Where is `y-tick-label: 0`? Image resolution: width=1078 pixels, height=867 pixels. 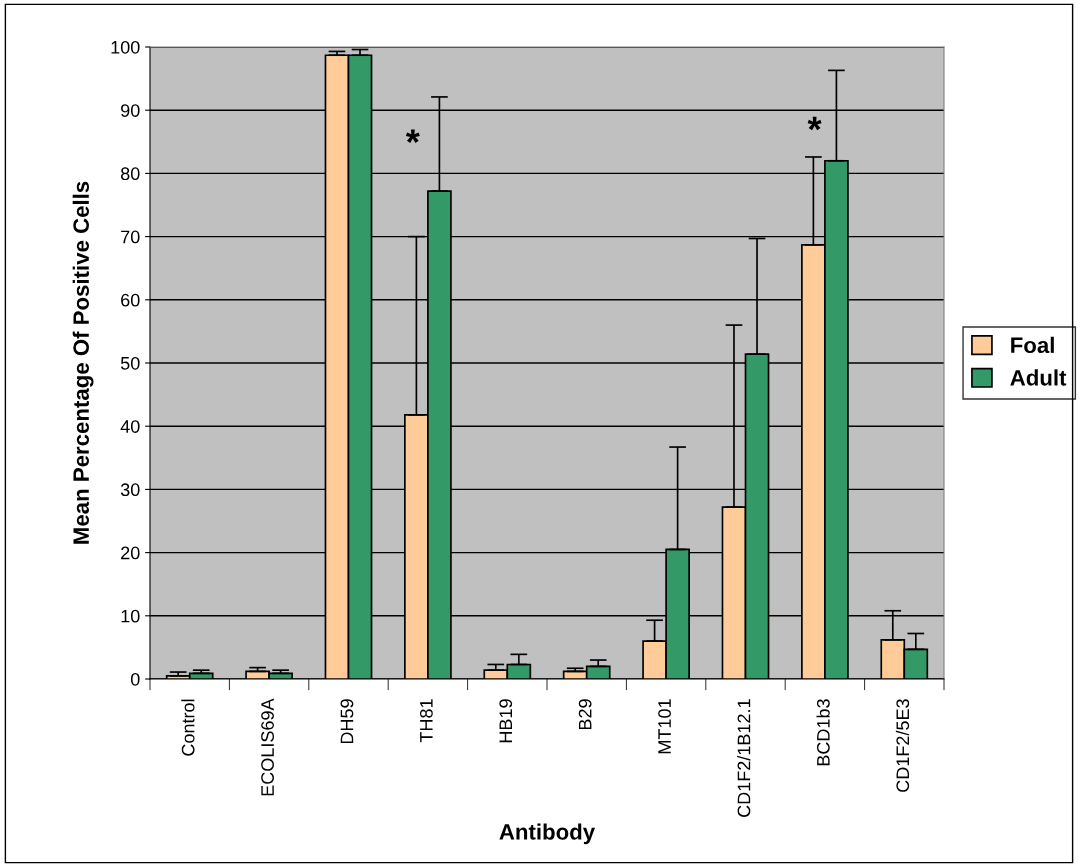 y-tick-label: 0 is located at coordinates (135, 679).